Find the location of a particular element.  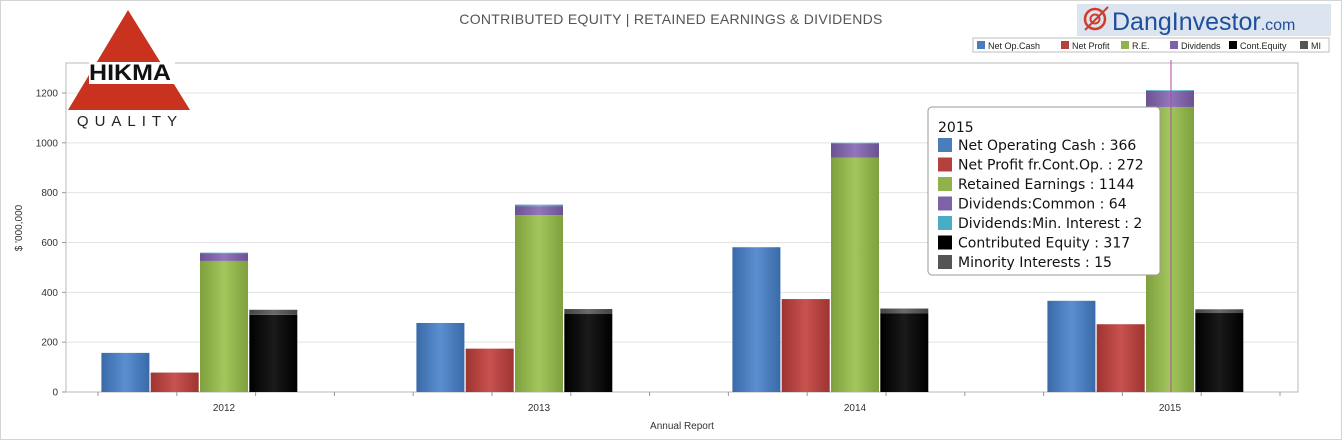

tooltip-item-label: Contributed Equity : 317 is located at coordinates (1044, 244).